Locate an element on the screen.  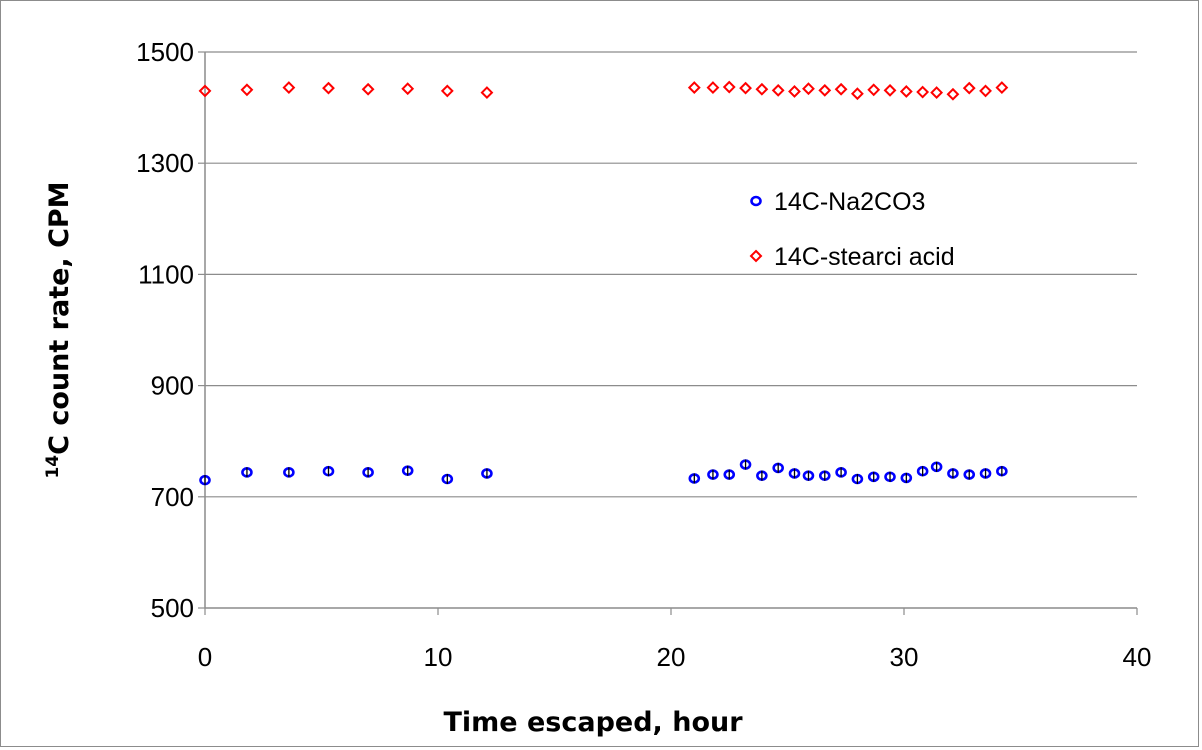
legend-entry-stearic-acid: 14C-stearci acid is located at coordinates (852, 257).